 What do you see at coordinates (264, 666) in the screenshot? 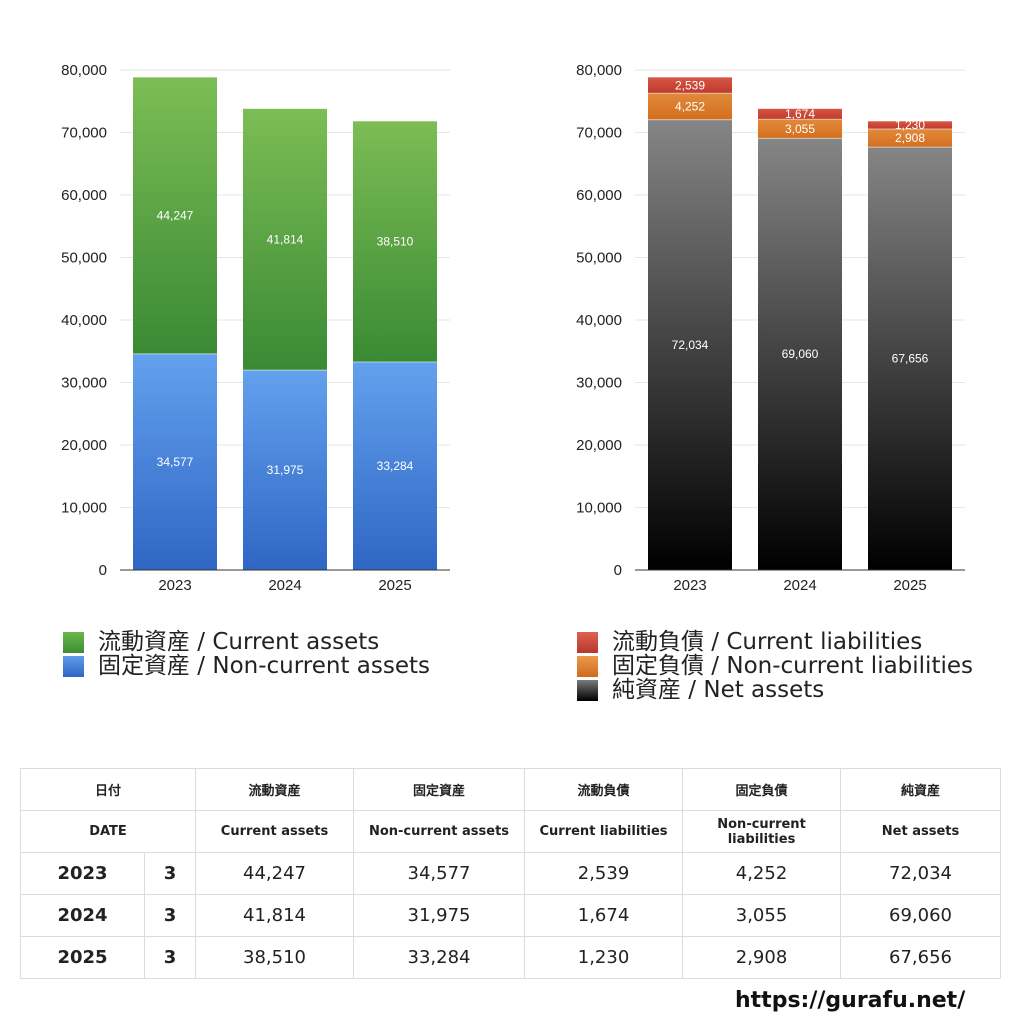
I see `legend-label: 固定資産 / Non-current assets` at bounding box center [264, 666].